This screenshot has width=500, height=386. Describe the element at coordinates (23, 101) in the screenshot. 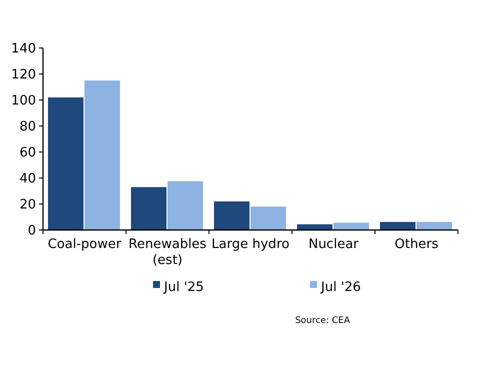

I see `y-tick-label: 100` at that location.